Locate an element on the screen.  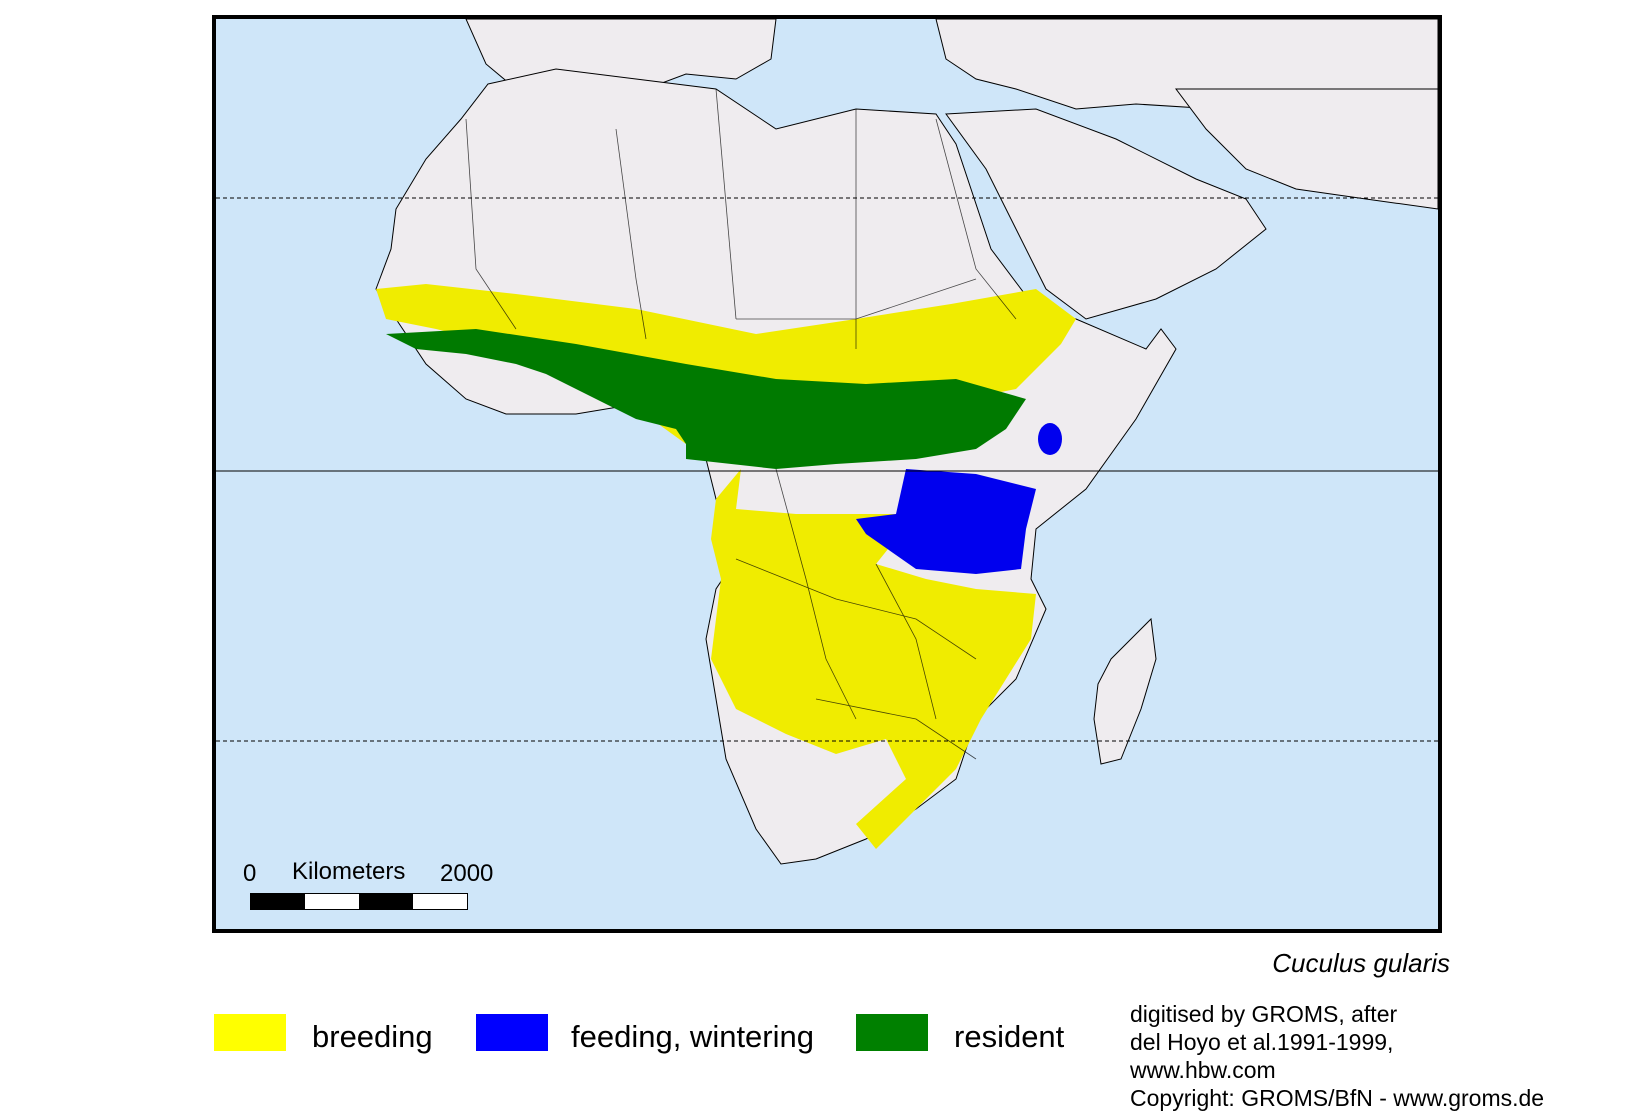
credits-line-2: del Hoyo et al.1991-1999, is located at coordinates (1262, 1042).